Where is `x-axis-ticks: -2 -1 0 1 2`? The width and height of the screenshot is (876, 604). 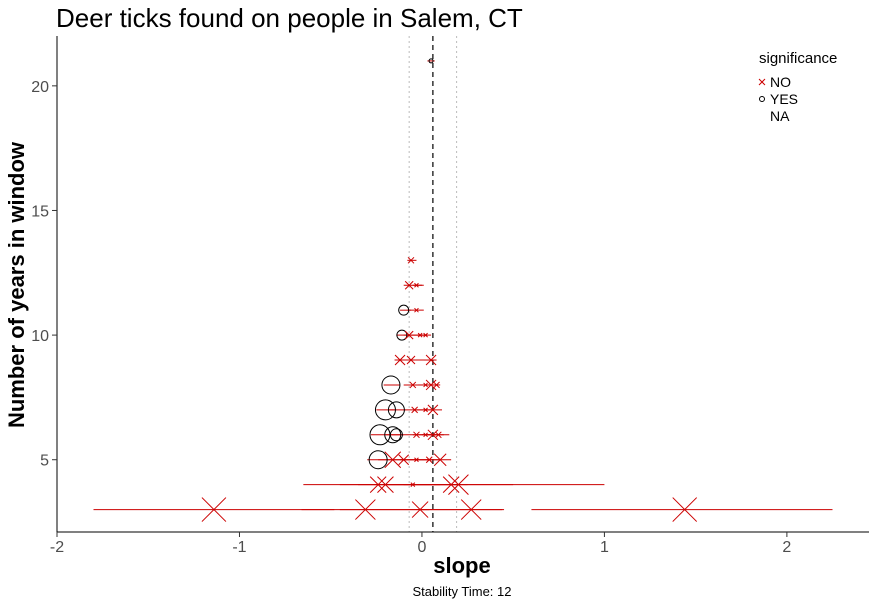
x-axis-ticks: -2 -1 0 1 2 is located at coordinates (420, 544).